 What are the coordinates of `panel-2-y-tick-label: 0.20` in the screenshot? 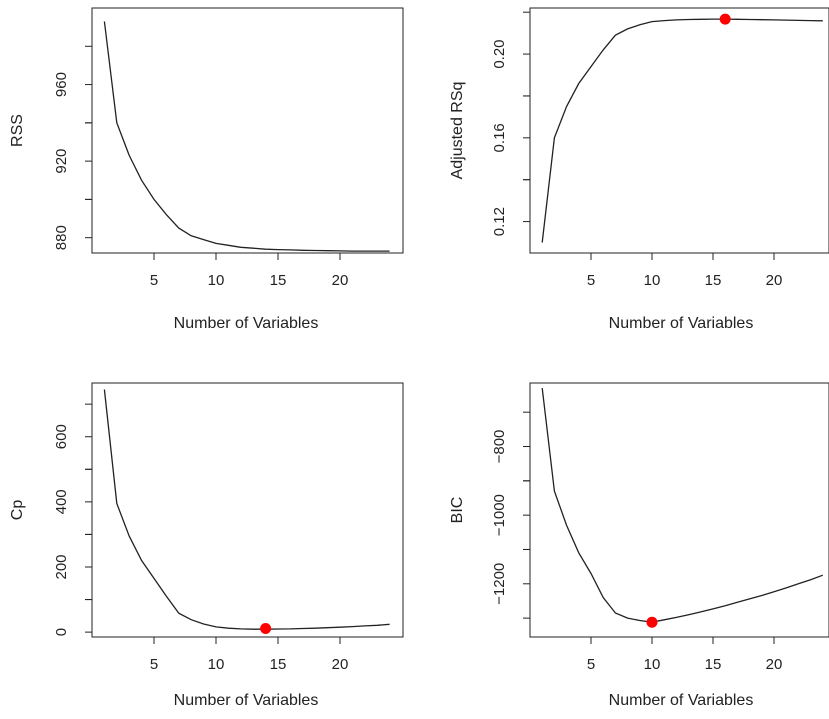 It's located at (499, 53).